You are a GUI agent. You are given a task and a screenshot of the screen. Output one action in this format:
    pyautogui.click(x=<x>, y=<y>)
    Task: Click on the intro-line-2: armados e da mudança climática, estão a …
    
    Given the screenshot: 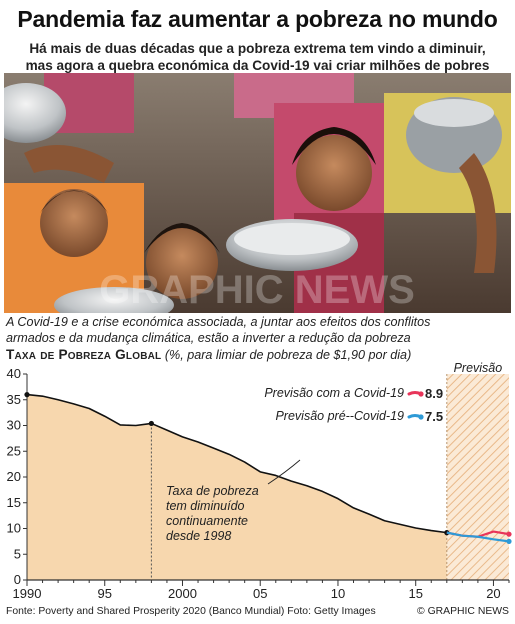 What is the action you would take?
    pyautogui.click(x=208, y=337)
    